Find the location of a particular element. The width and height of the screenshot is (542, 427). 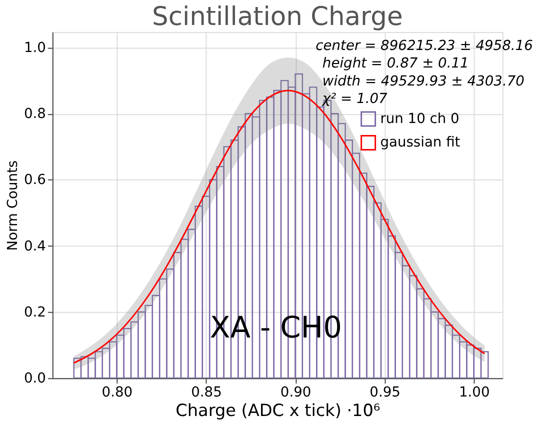

y-tick-label: 1.0 is located at coordinates (35, 48).